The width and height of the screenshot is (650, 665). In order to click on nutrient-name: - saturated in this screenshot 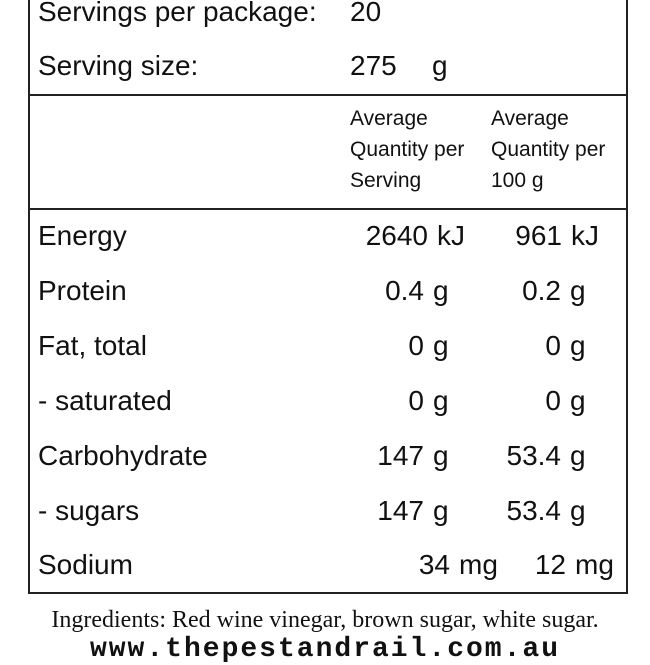, I will do `click(105, 400)`.